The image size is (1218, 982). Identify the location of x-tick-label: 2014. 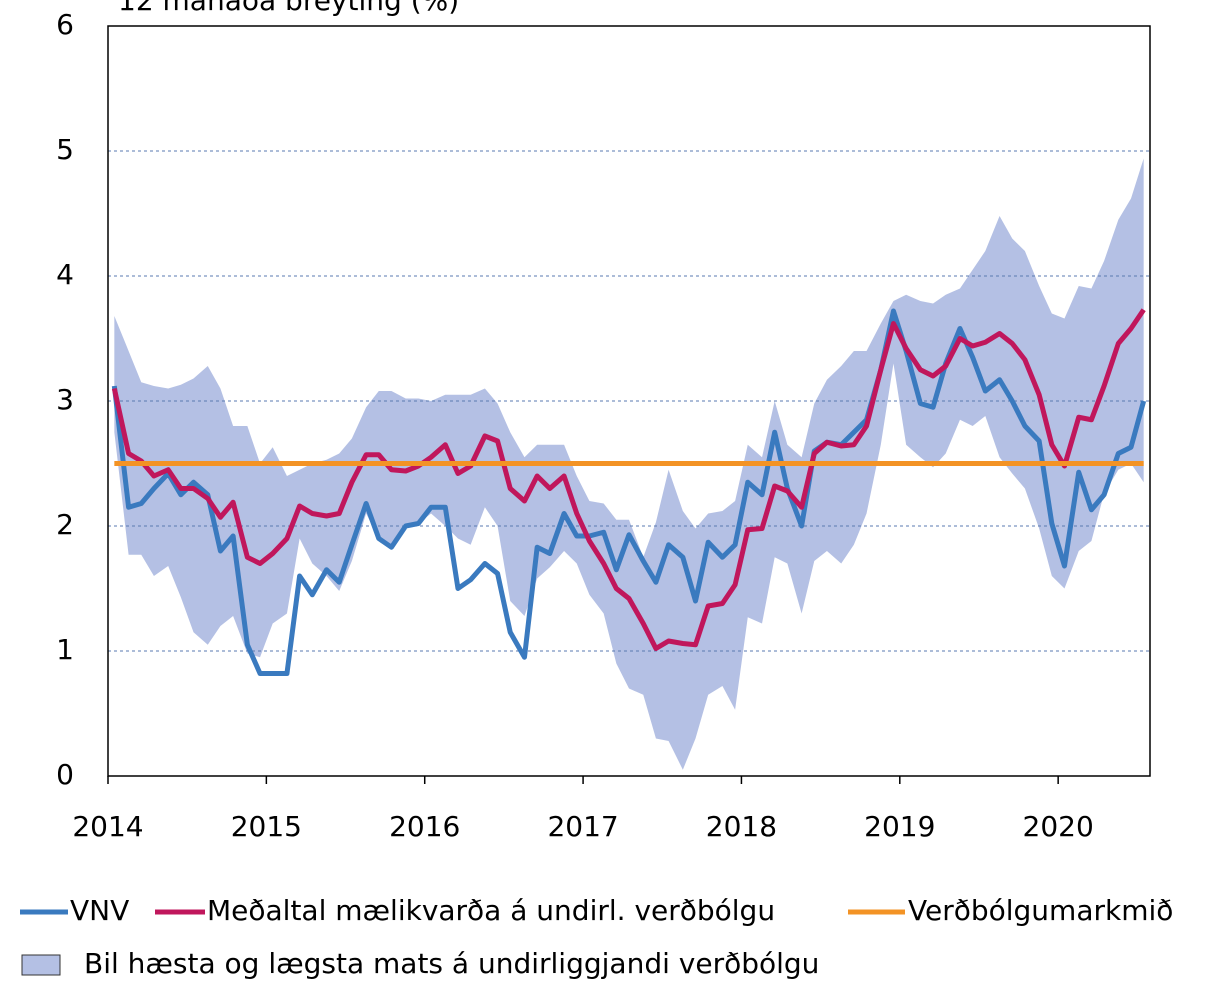
(107, 826).